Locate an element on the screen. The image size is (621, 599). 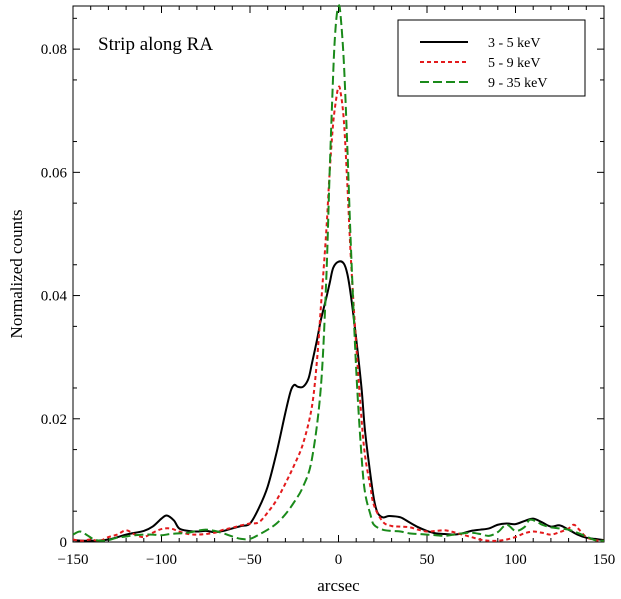
x-tick-label: 100 is located at coordinates (515, 560).